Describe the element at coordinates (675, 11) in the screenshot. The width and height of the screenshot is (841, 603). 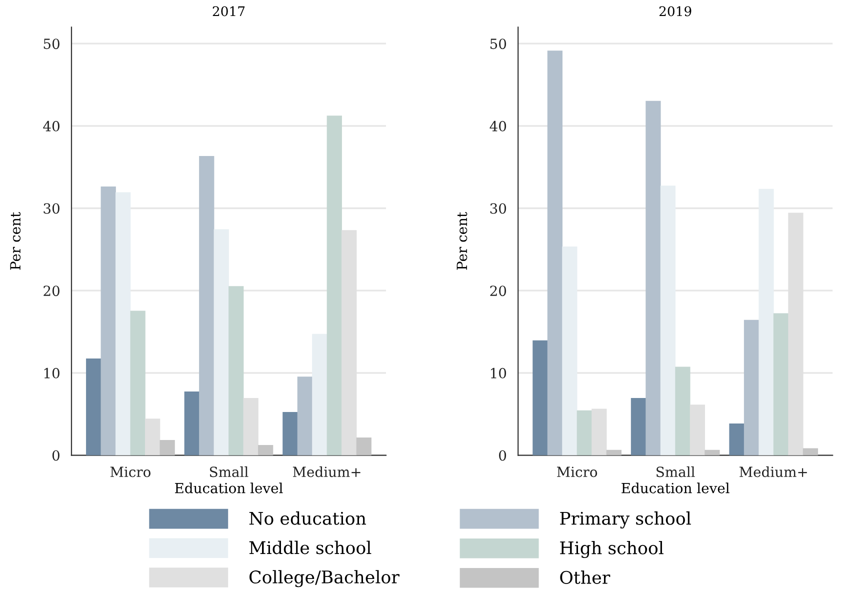
I see `chart-title: 2019` at that location.